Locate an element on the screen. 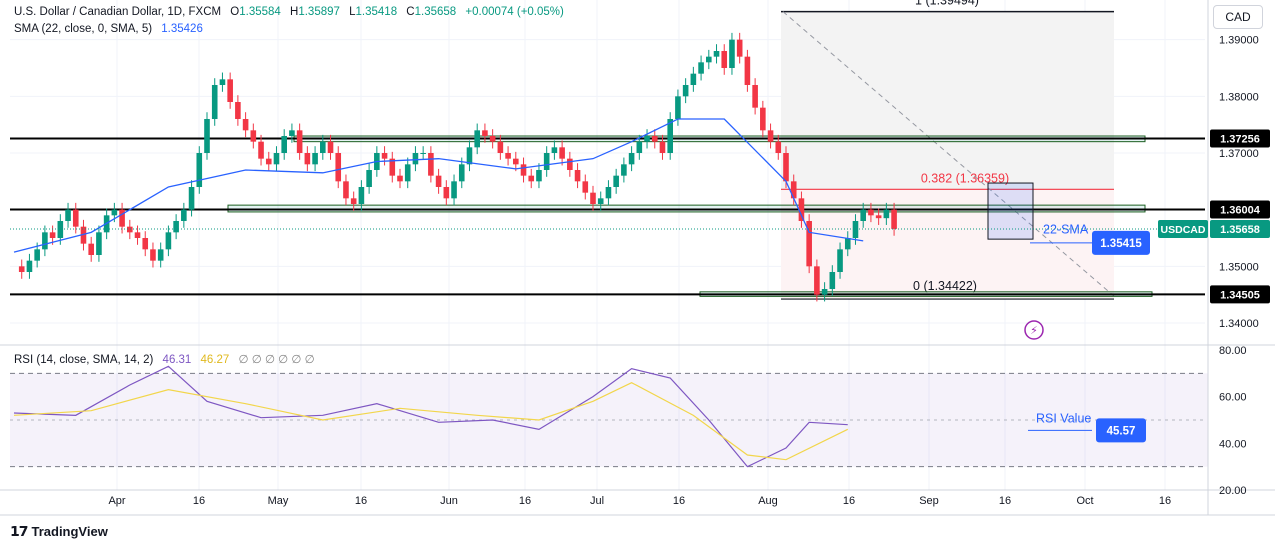 The image size is (1275, 550). currency-button: CAD is located at coordinates (1238, 17).